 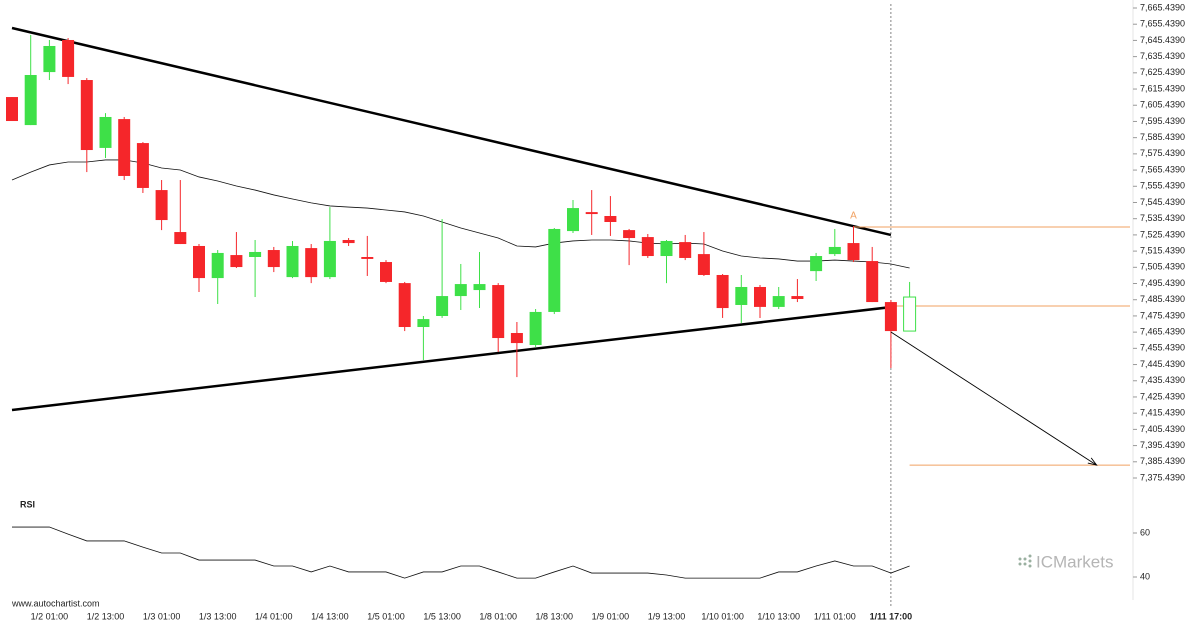 I want to click on x-tick-label: 1/8 01:00, so click(x=498, y=616).